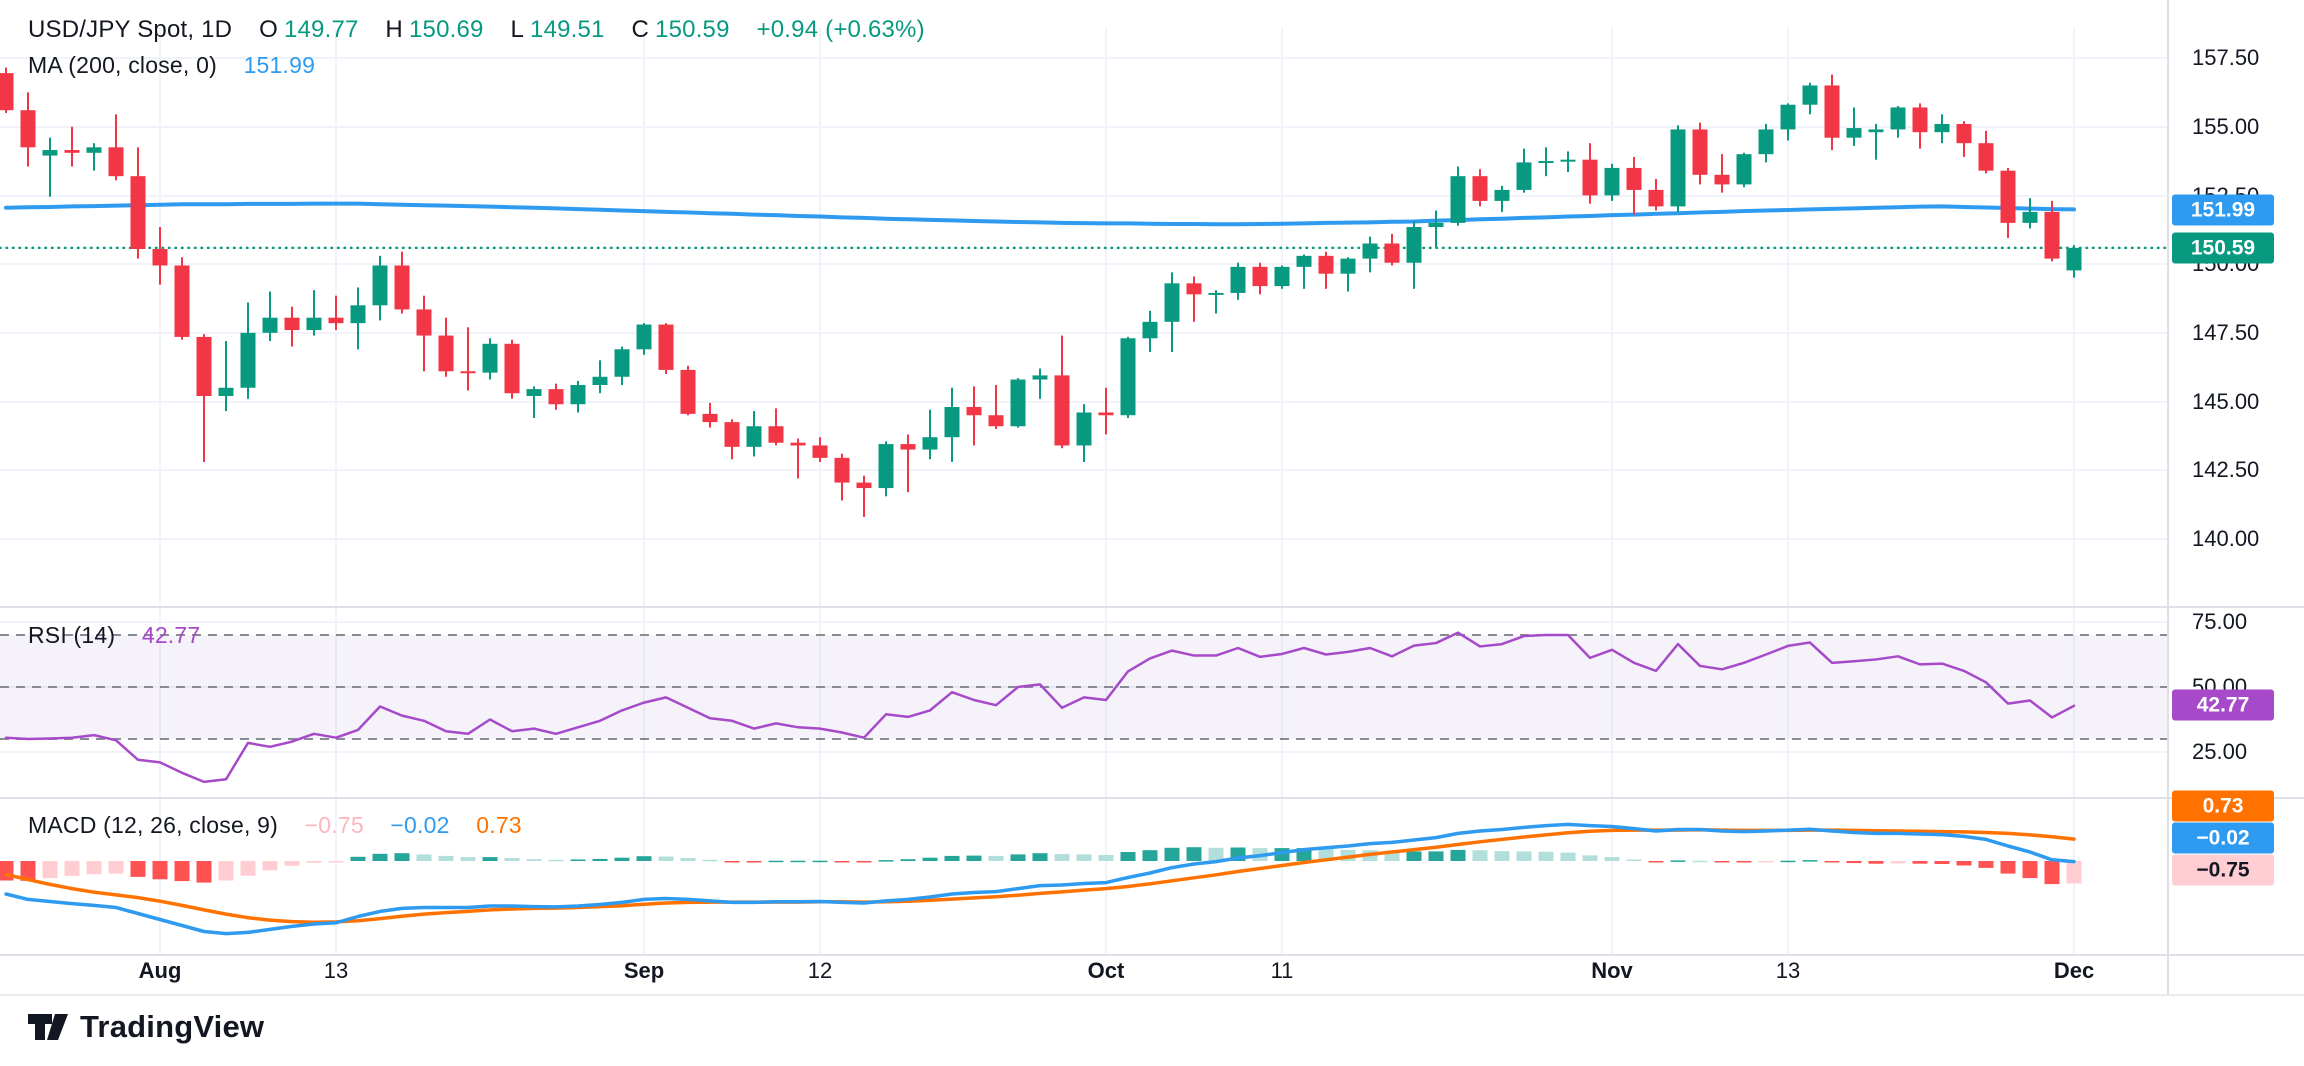 The image size is (2304, 1066). Describe the element at coordinates (334, 825) in the screenshot. I see `macd-hist-value: −0.75` at that location.